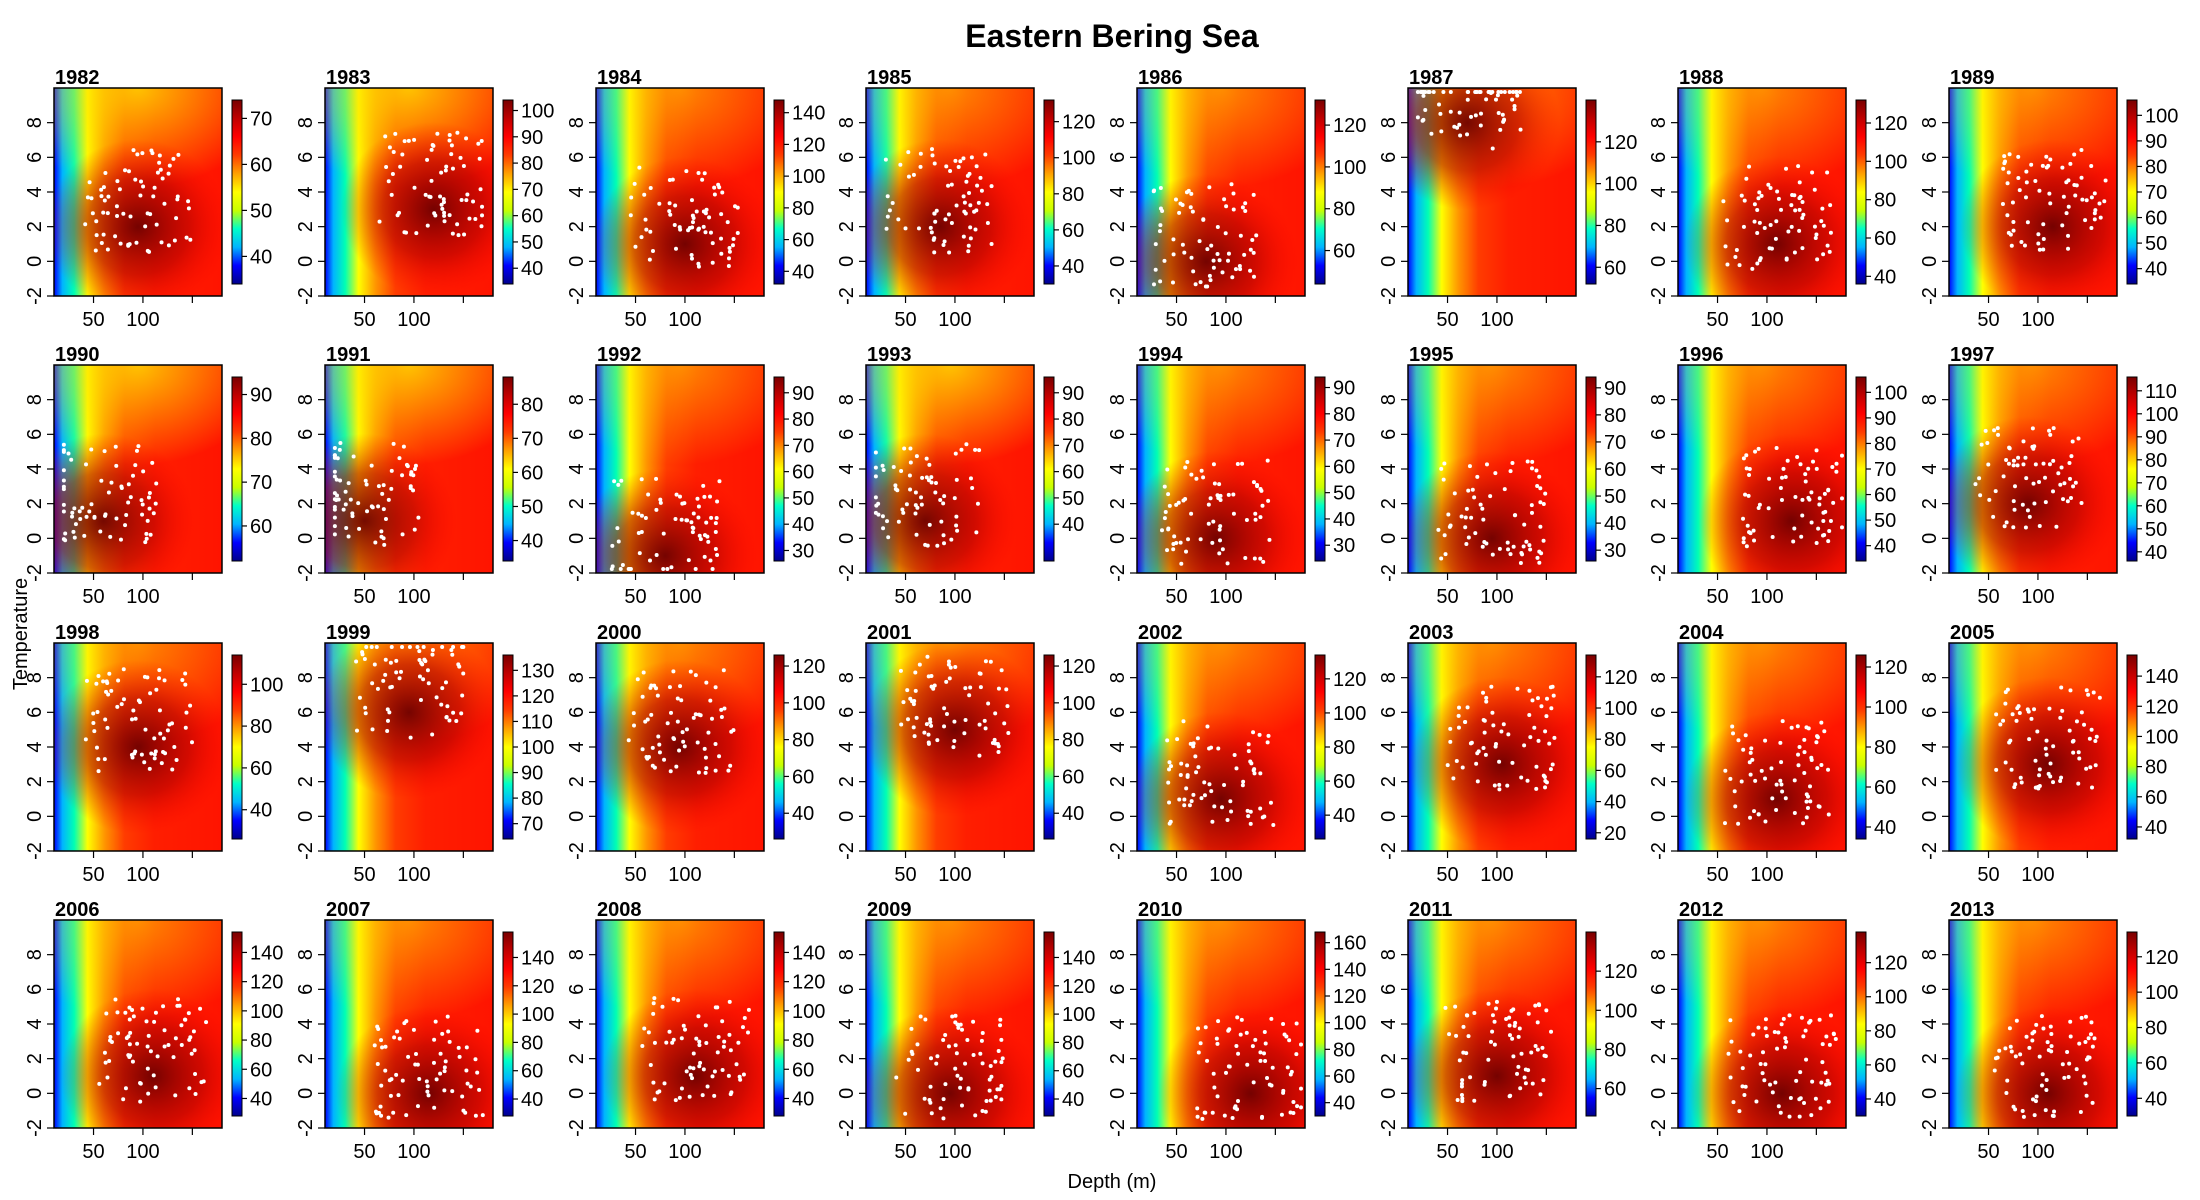 The height and width of the screenshot is (1200, 2200). Describe the element at coordinates (1615, 803) in the screenshot. I see `colorbar-tick-label: 40` at that location.